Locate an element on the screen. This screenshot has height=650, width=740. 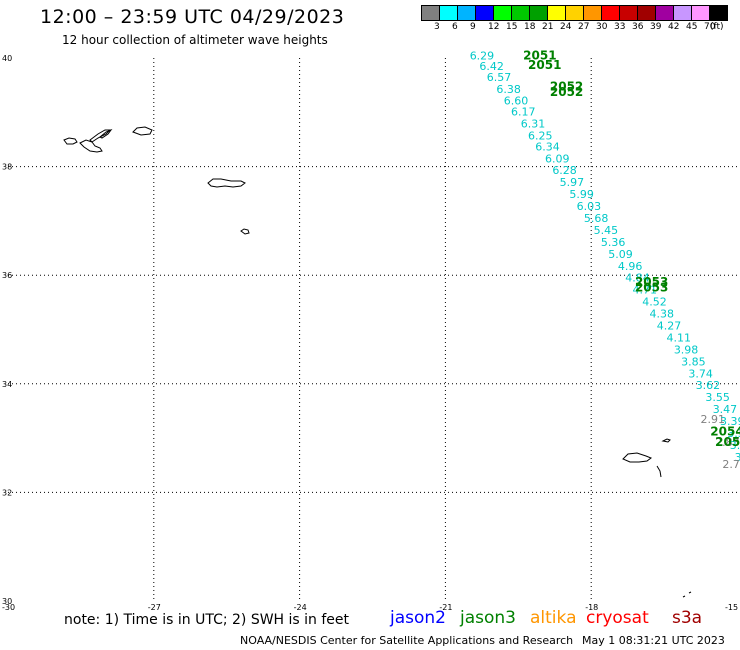
longitude-label: -30 is located at coordinates (8, 607).